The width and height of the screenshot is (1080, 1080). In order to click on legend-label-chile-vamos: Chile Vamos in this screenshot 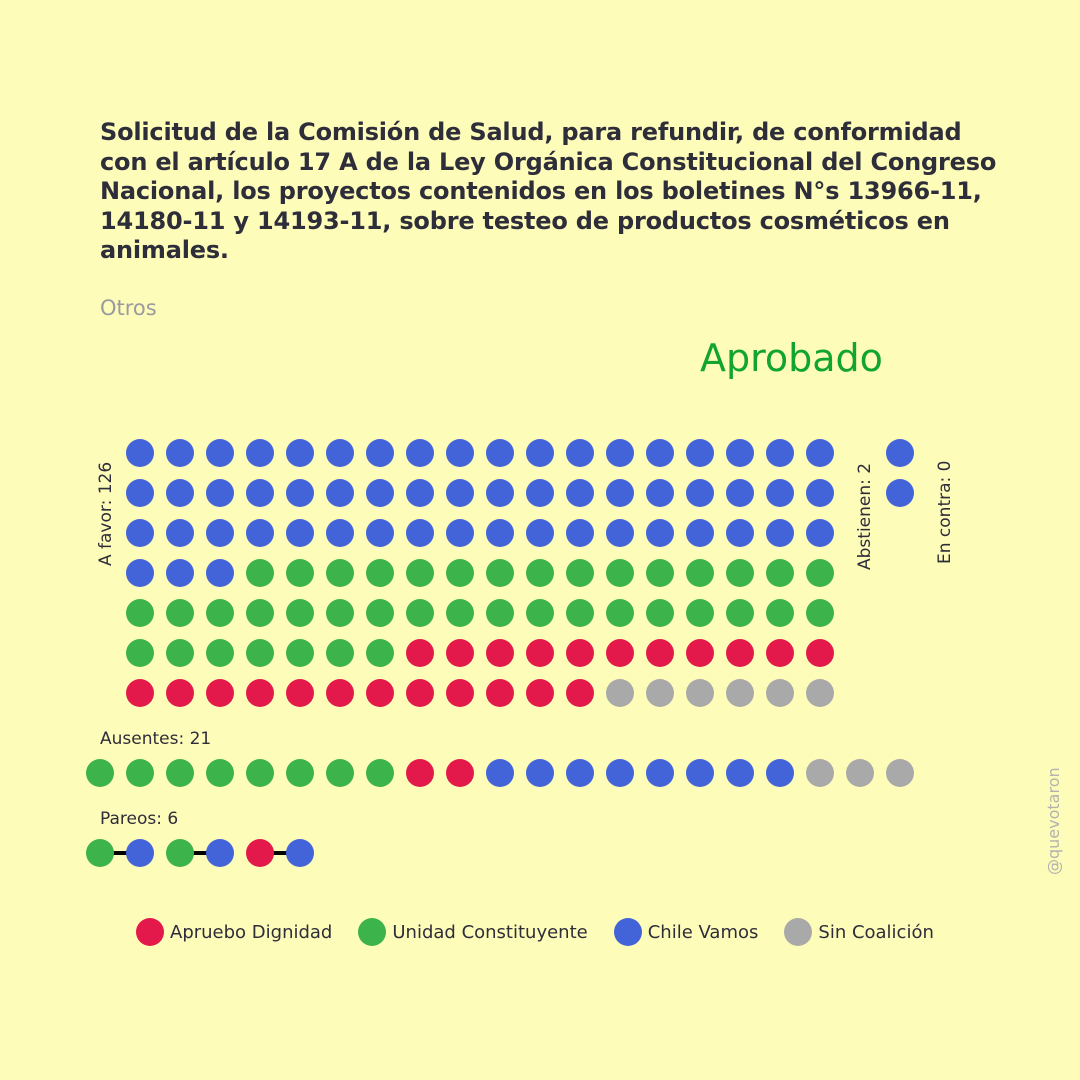, I will do `click(703, 932)`.